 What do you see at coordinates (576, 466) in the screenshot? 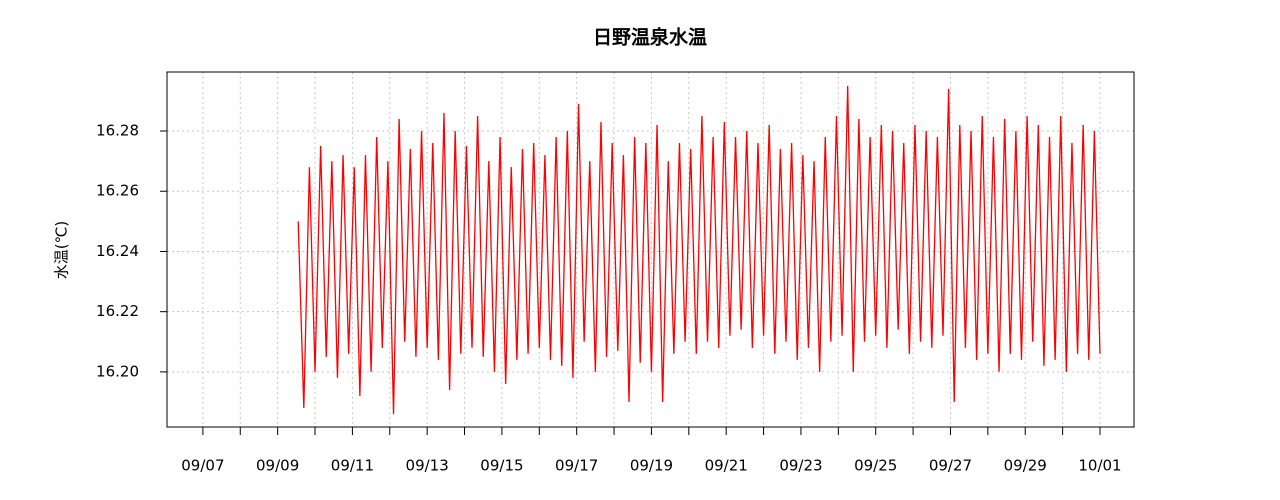
I see `x-tick-label: 09/17` at bounding box center [576, 466].